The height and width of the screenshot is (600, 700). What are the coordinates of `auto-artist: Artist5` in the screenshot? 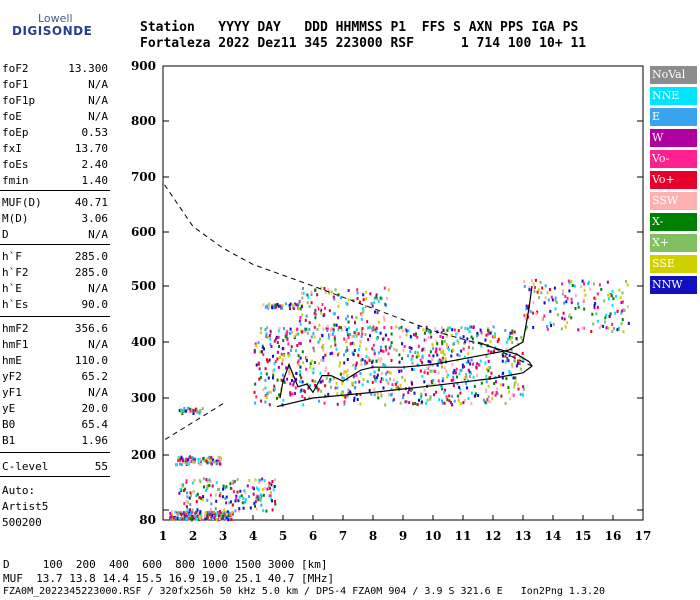 It's located at (25, 506).